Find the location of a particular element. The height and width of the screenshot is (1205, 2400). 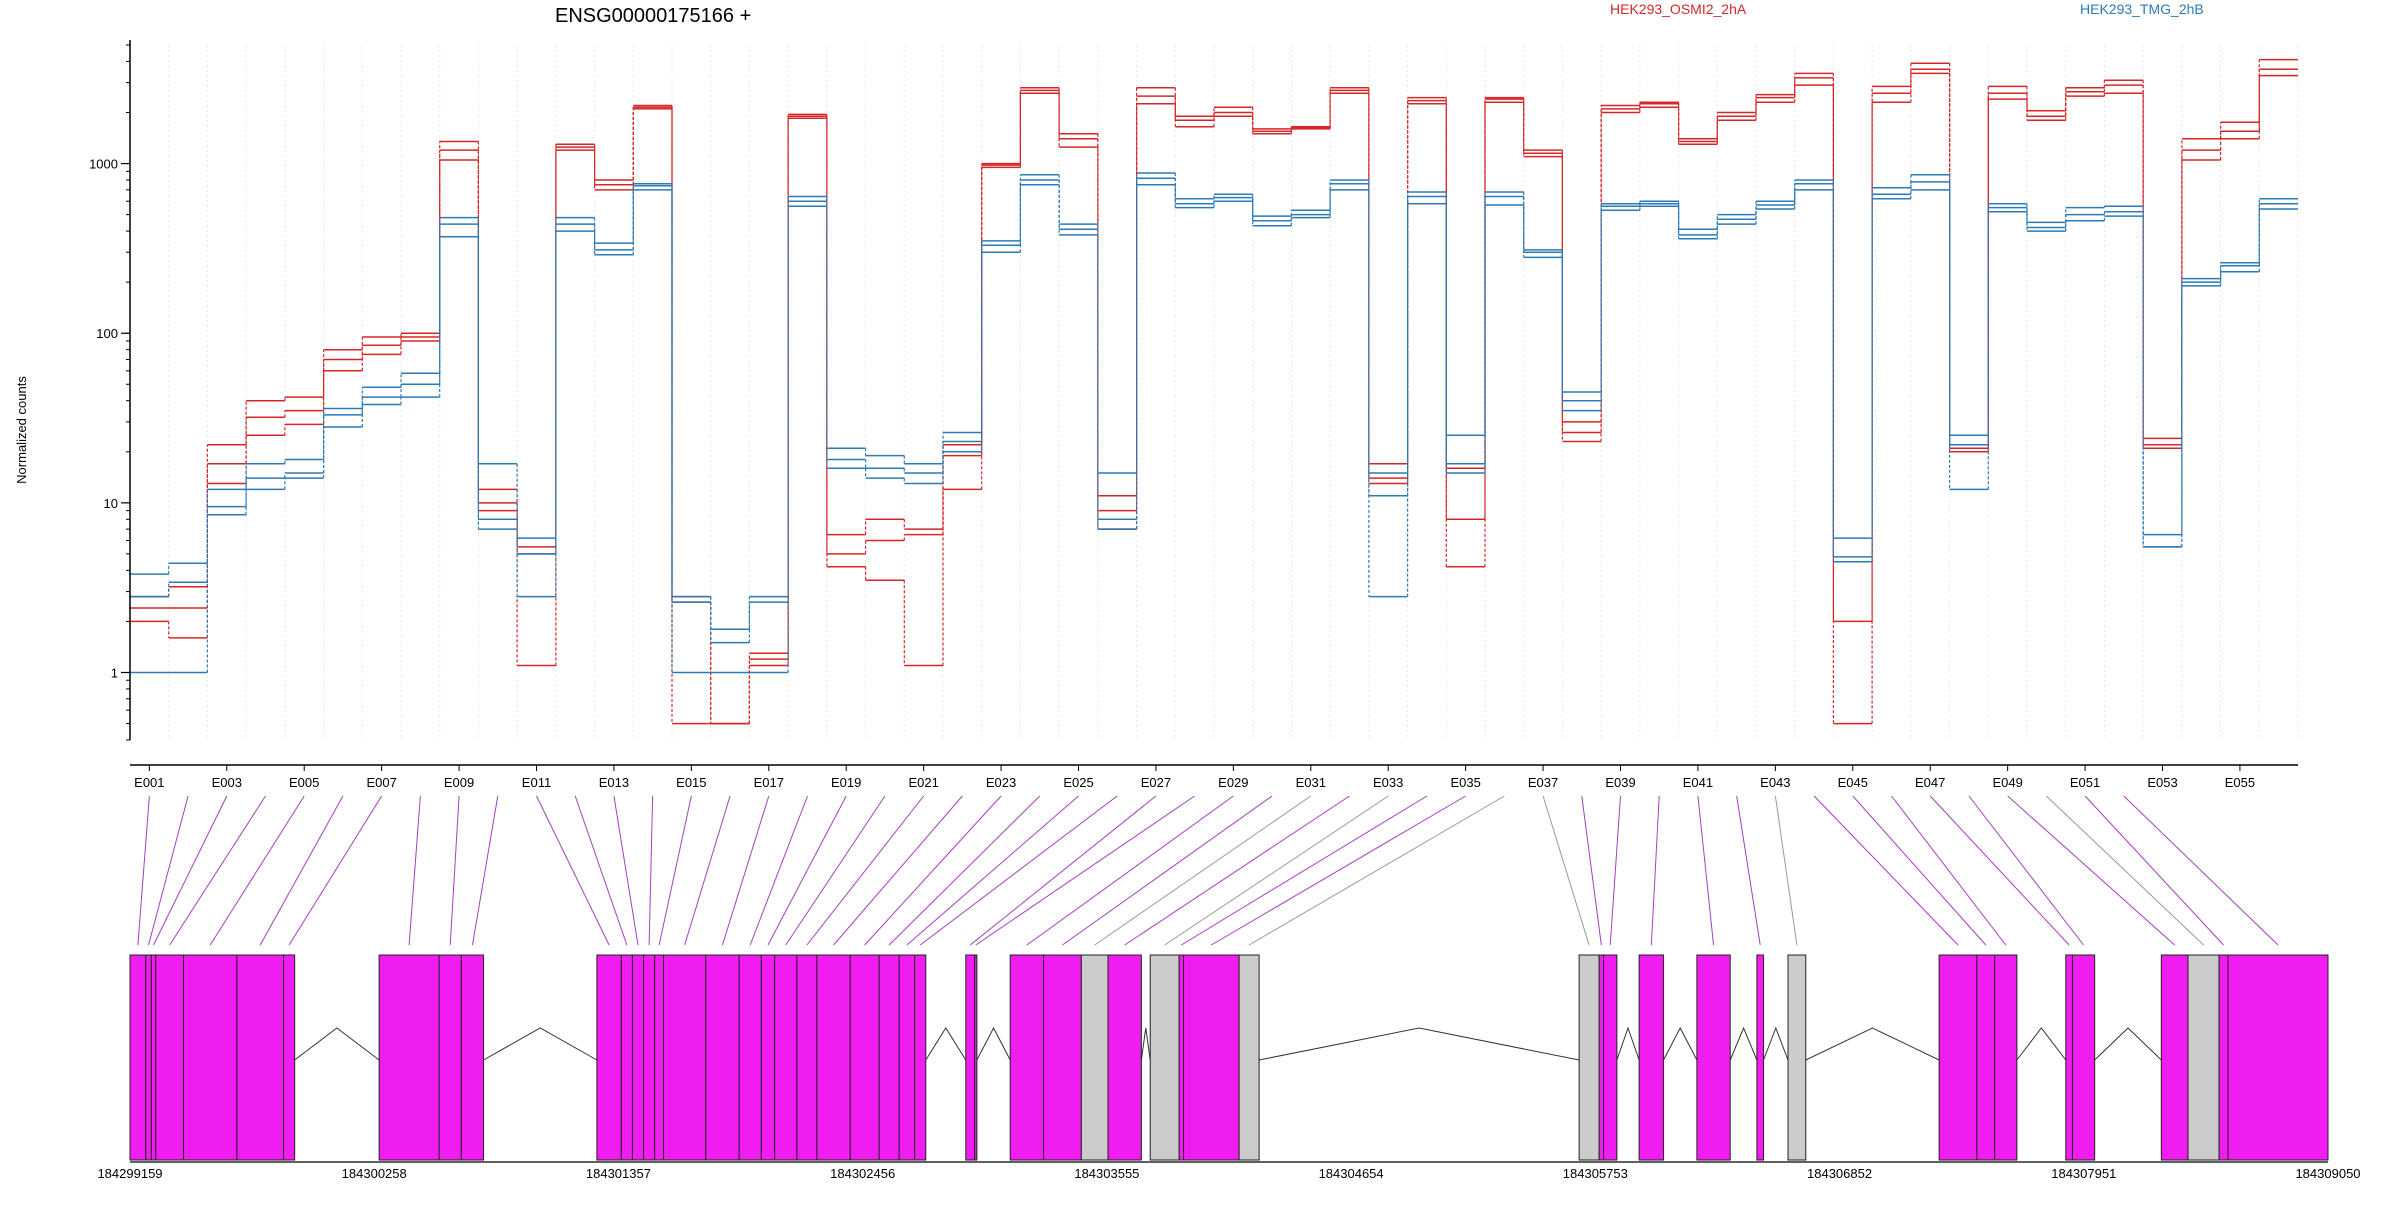

exon-tick-label: E047 is located at coordinates (1930, 782).